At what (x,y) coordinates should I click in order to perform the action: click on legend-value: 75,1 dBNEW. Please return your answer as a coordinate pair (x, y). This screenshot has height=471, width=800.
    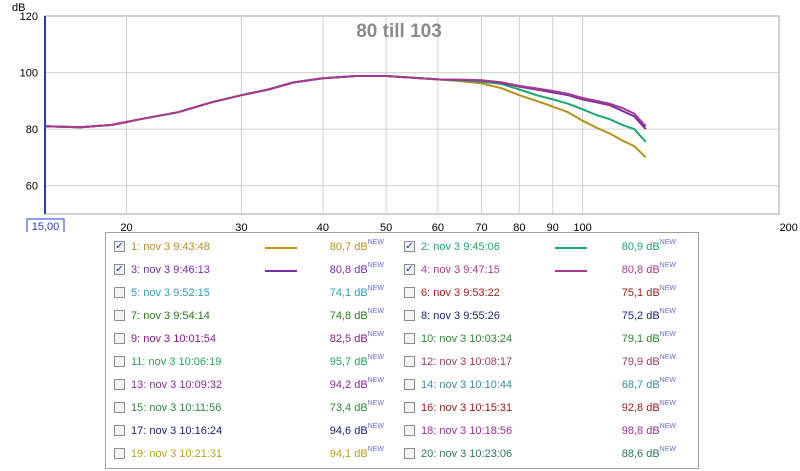
    Looking at the image, I should click on (649, 292).